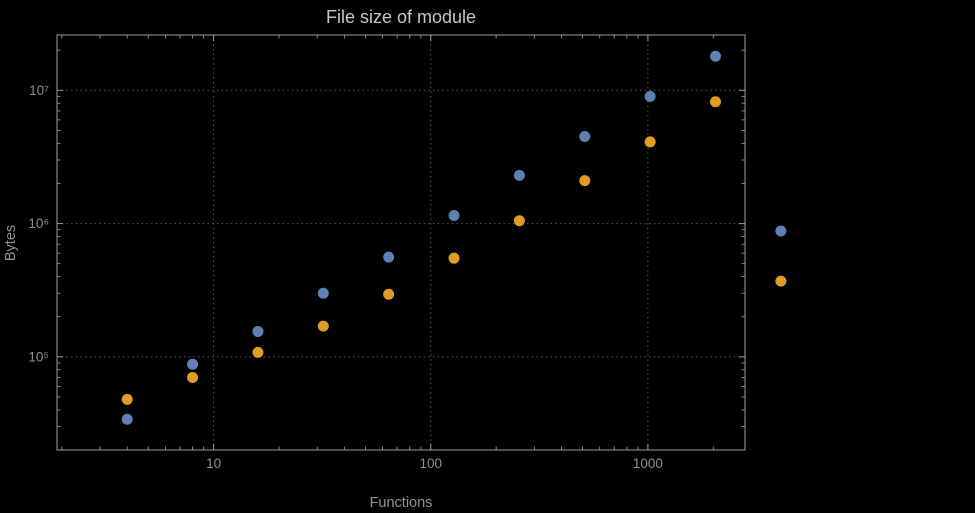 The width and height of the screenshot is (975, 513). Describe the element at coordinates (11, 243) in the screenshot. I see `y-axis-label: Bytes` at that location.